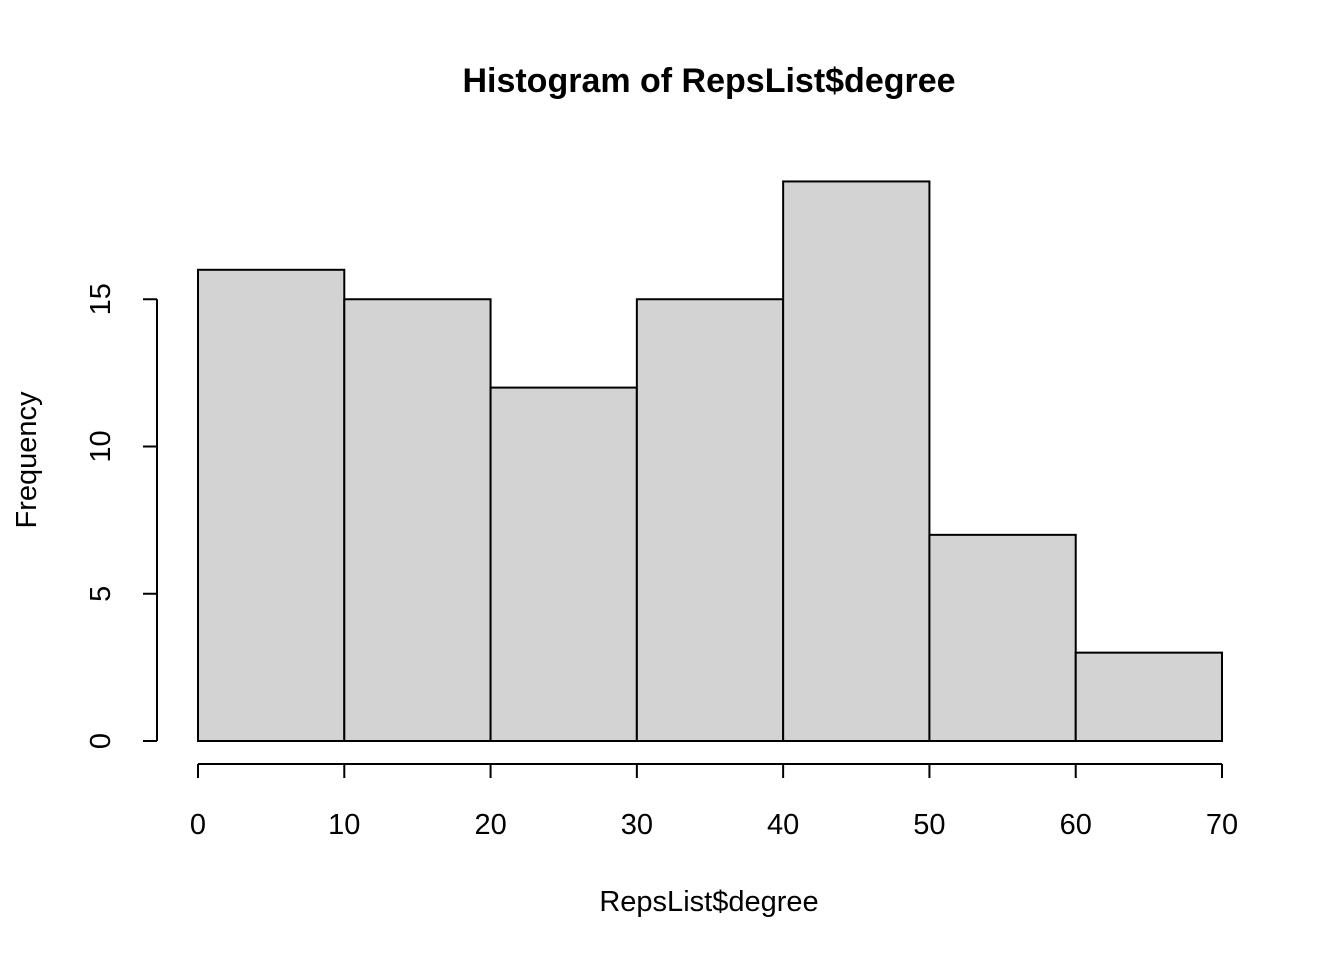 The height and width of the screenshot is (960, 1344). Describe the element at coordinates (708, 81) in the screenshot. I see `chart-title: Histogram of RepsList$degree` at that location.